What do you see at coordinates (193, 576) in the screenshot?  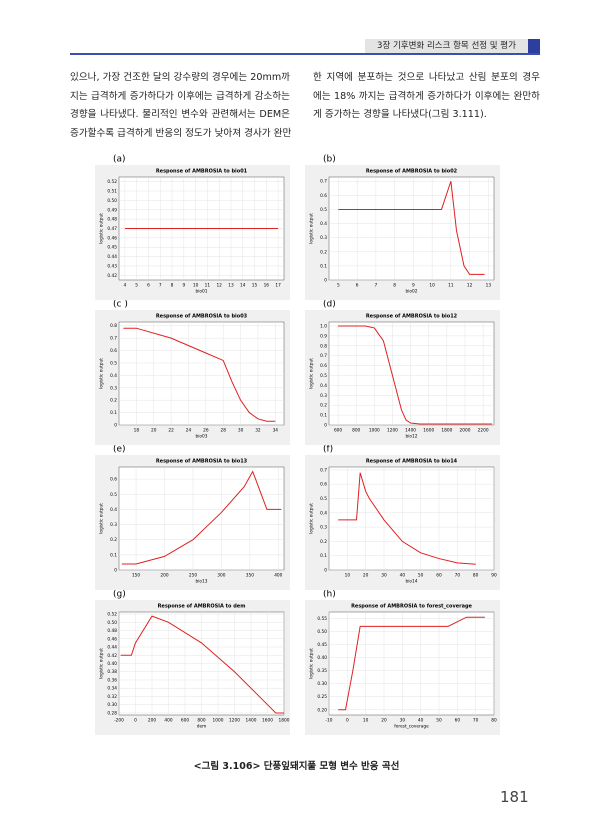 I see `x-tick-label: 250` at bounding box center [193, 576].